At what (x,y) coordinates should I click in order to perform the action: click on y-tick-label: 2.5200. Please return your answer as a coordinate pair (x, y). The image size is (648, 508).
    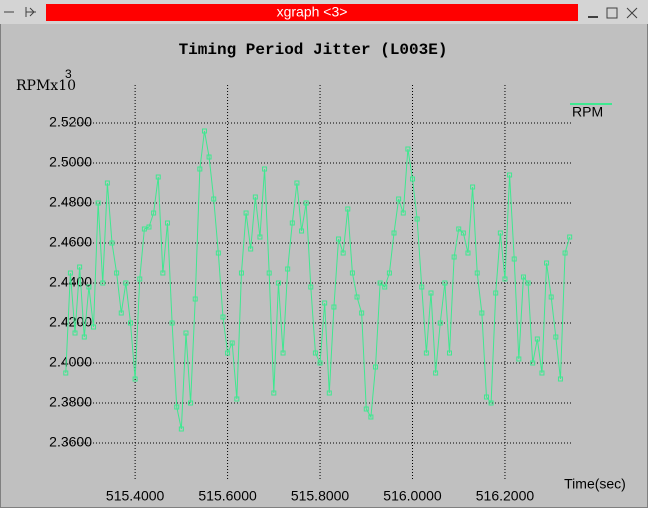
    Looking at the image, I should click on (70, 122).